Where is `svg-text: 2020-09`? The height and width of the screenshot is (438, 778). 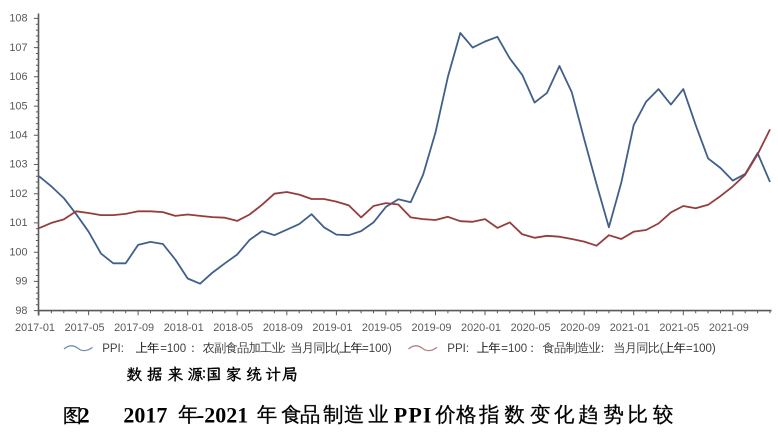 svg-text: 2020-09 is located at coordinates (580, 328).